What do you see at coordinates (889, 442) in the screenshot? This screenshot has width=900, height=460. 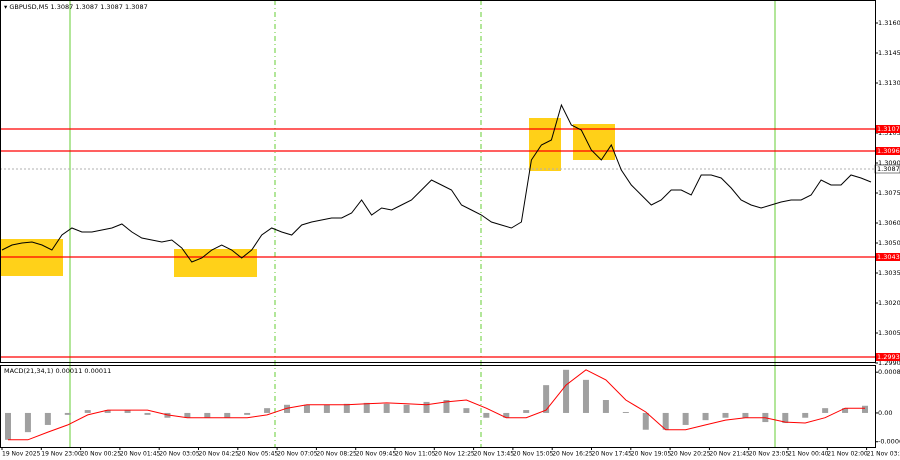 I see `y-tick-label: -0.0006` at bounding box center [889, 442].